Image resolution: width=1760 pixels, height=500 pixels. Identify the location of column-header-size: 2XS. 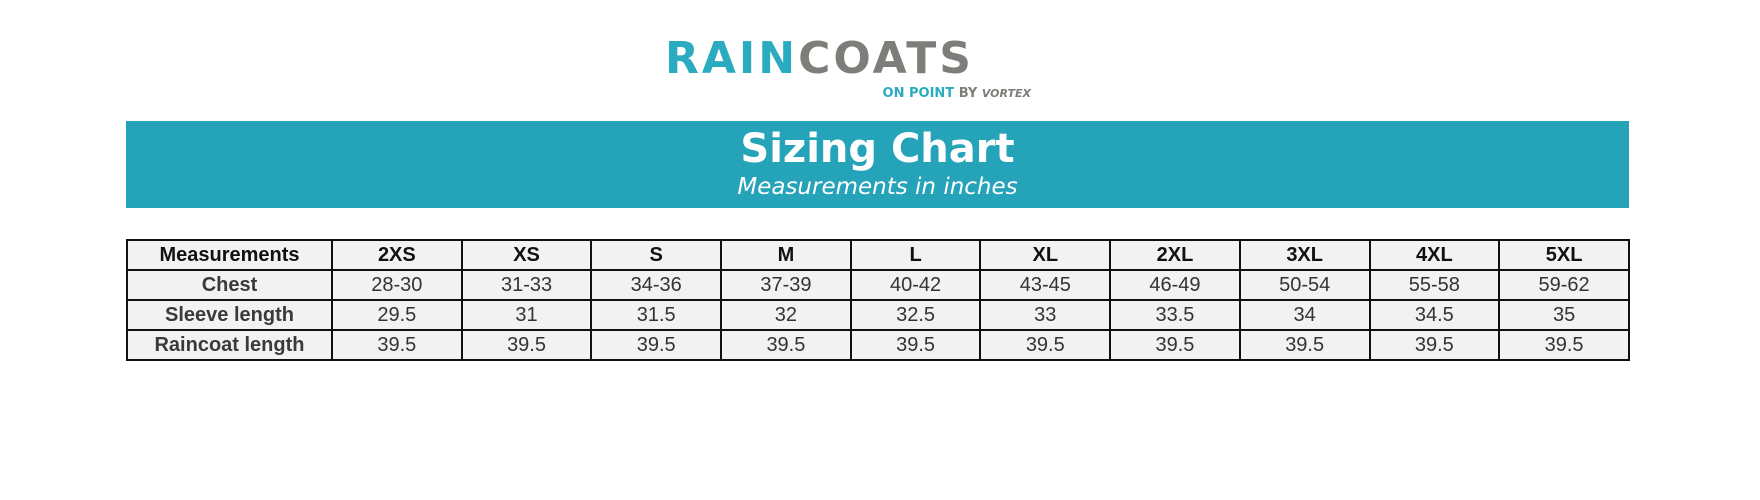
(397, 255).